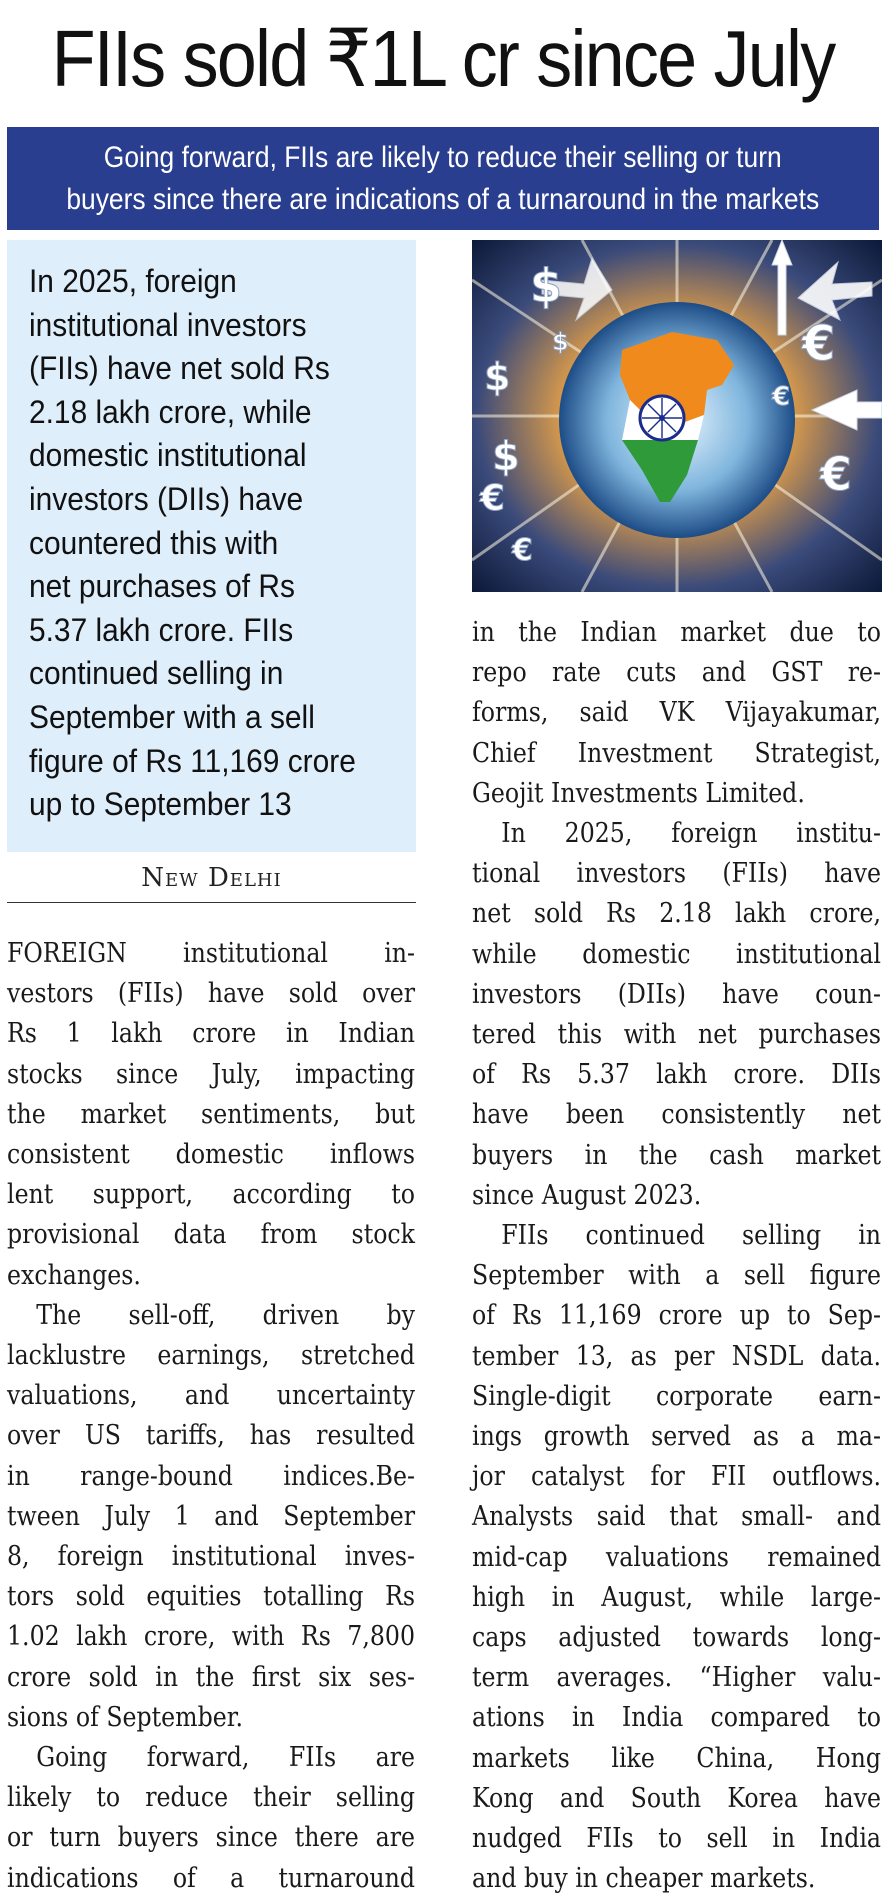 The image size is (886, 1899). Describe the element at coordinates (211, 902) in the screenshot. I see `dateline-rule` at that location.